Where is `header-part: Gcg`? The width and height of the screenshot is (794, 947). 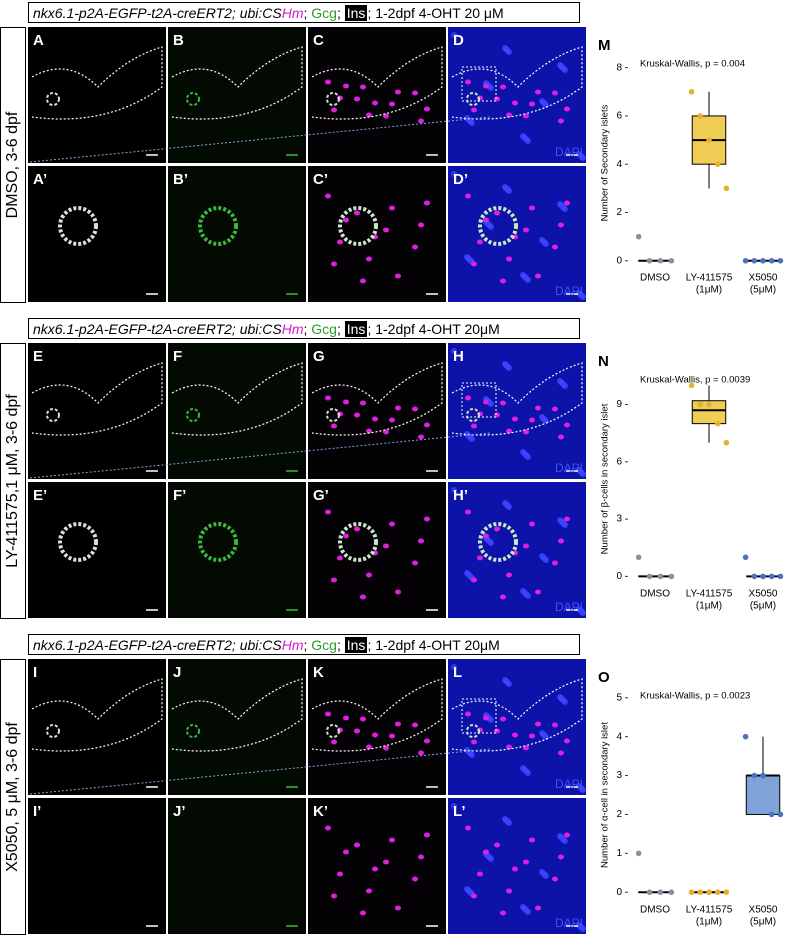 header-part: Gcg is located at coordinates (324, 329).